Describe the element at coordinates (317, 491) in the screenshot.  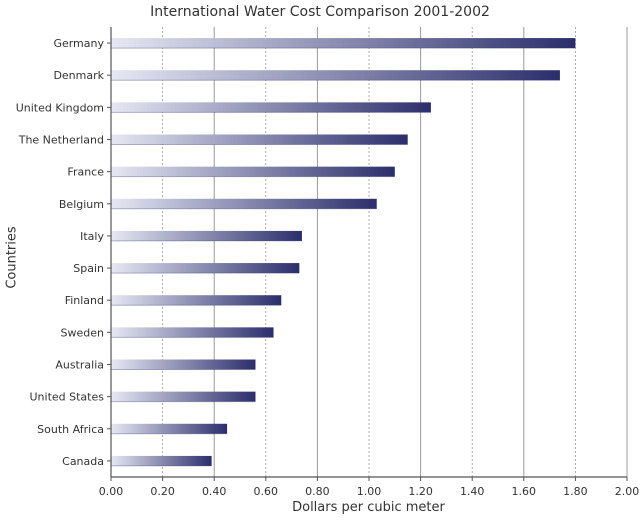
I see `x-tick-label: 0.80` at that location.